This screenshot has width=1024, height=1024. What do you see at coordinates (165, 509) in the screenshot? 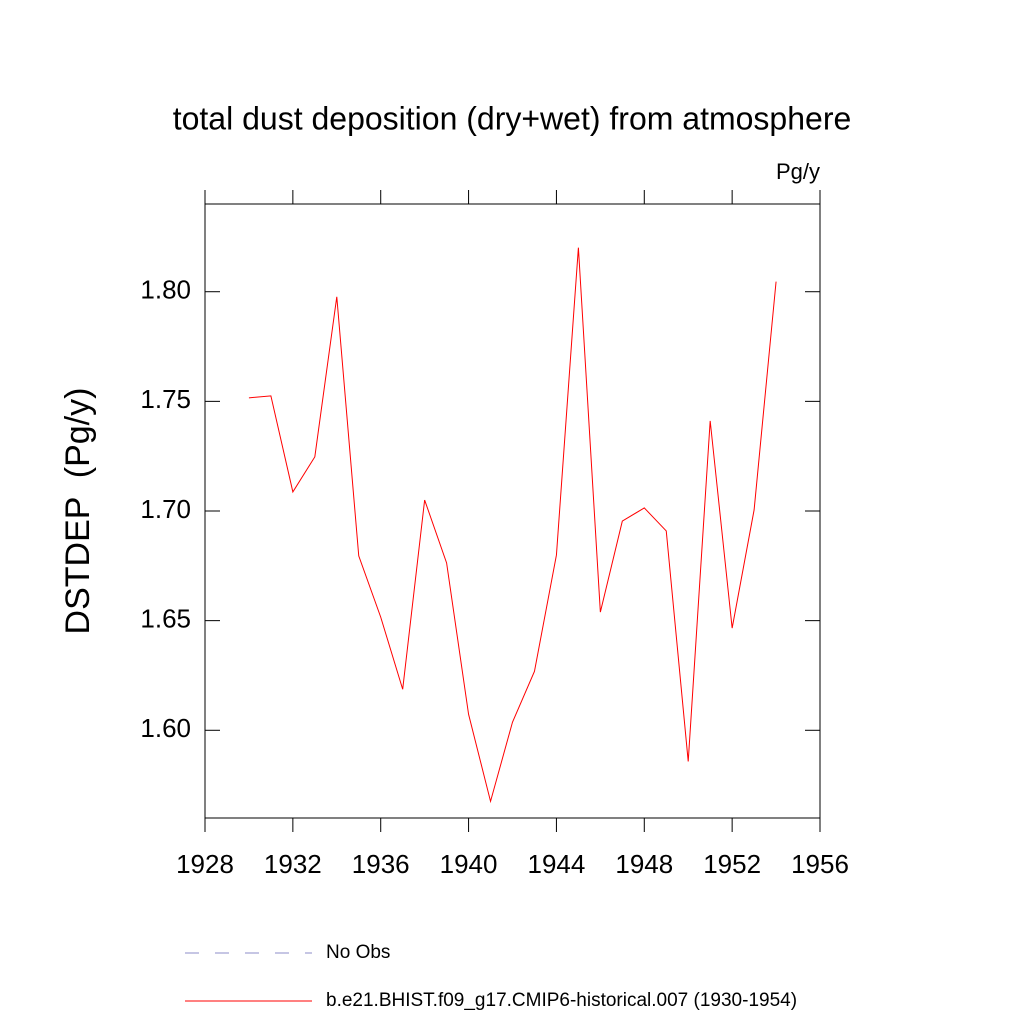
I see `y-tick-label: 1.70` at bounding box center [165, 509].